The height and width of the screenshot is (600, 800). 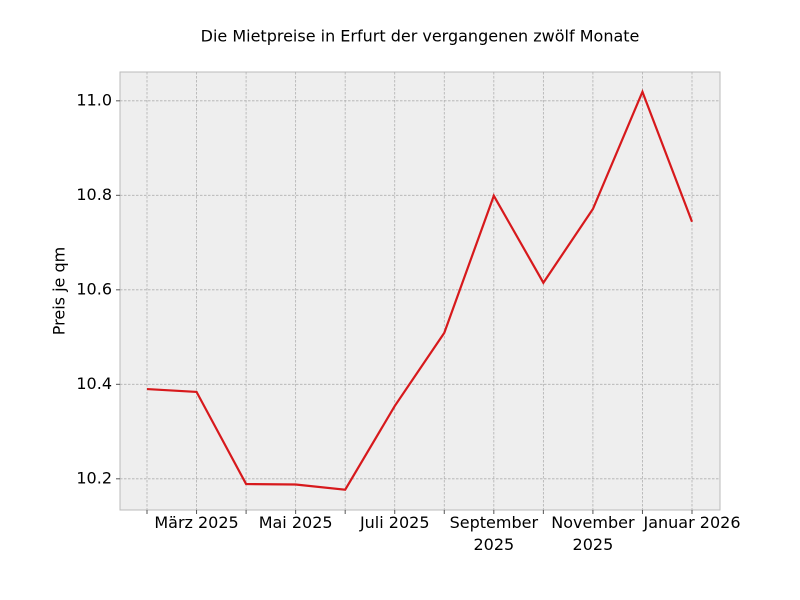 What do you see at coordinates (295, 522) in the screenshot?
I see `x-tick-label: Mai 2025` at bounding box center [295, 522].